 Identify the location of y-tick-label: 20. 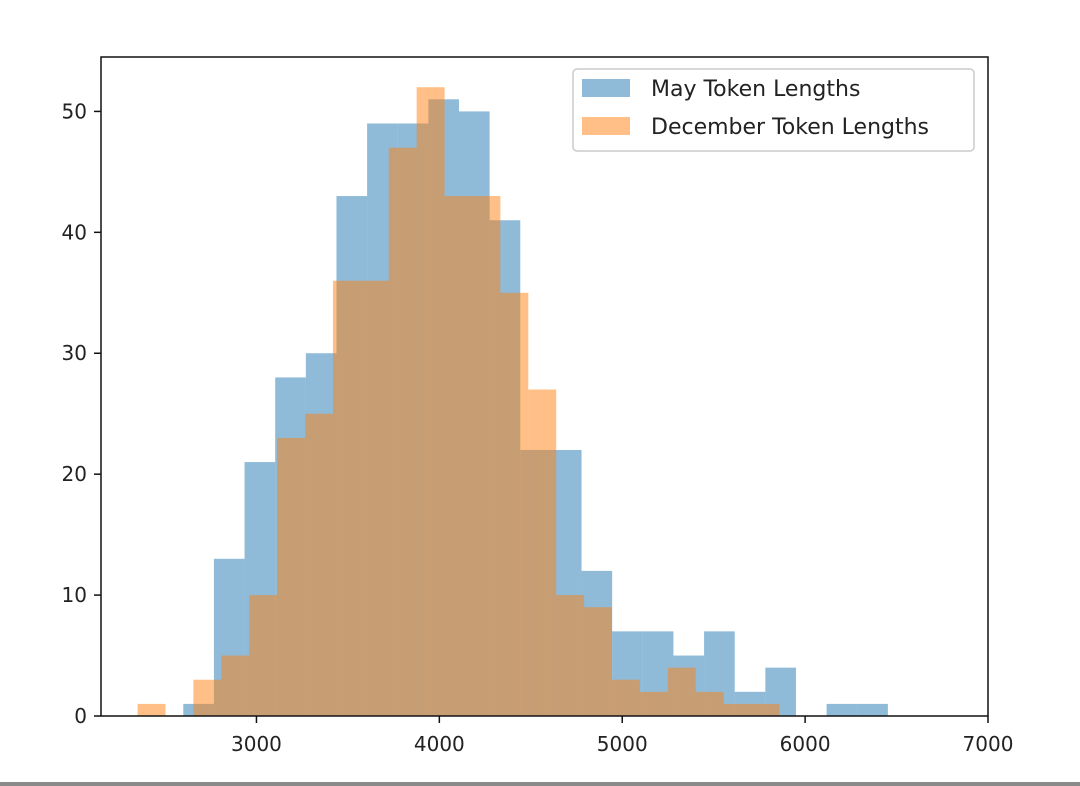
(74, 474).